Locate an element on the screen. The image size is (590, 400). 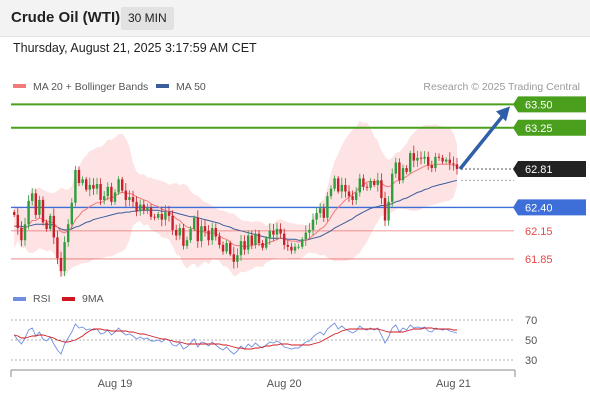
time-tick-label: Aug 19 is located at coordinates (115, 384).